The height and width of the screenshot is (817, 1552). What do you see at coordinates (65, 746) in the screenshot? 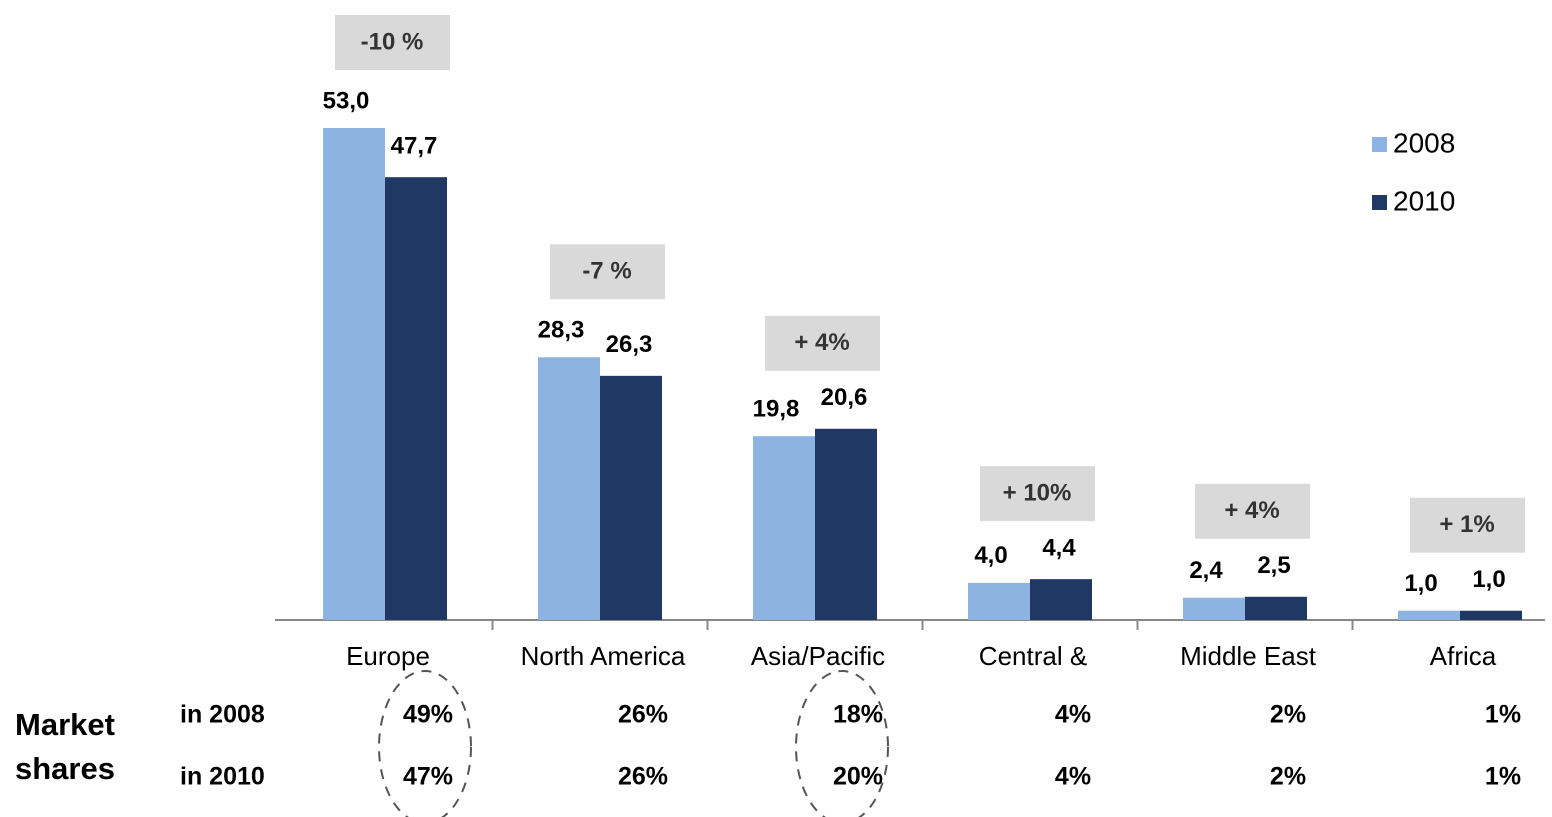
I see `market-shares-label: Market shares` at bounding box center [65, 746].